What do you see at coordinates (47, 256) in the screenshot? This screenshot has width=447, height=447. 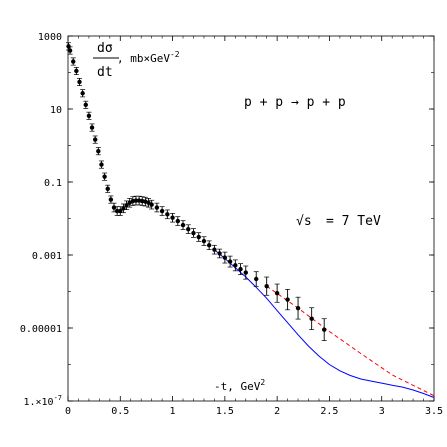 I see `y-tick-label: 0.001` at bounding box center [47, 256].